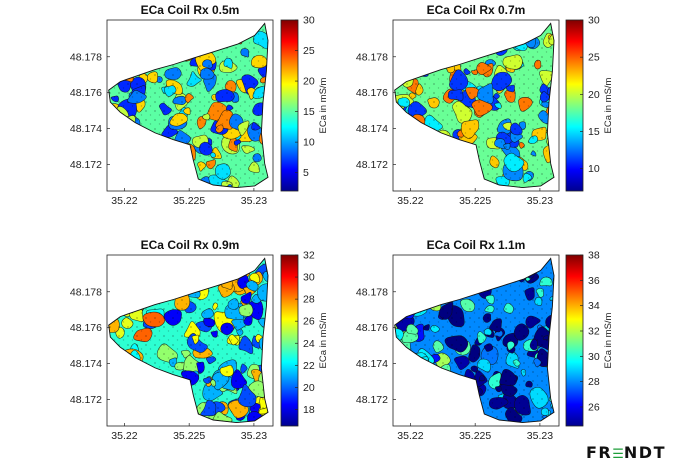 Image resolution: width=700 pixels, height=465 pixels. Describe the element at coordinates (309, 366) in the screenshot. I see `colorbar-tick-label: 22` at that location.